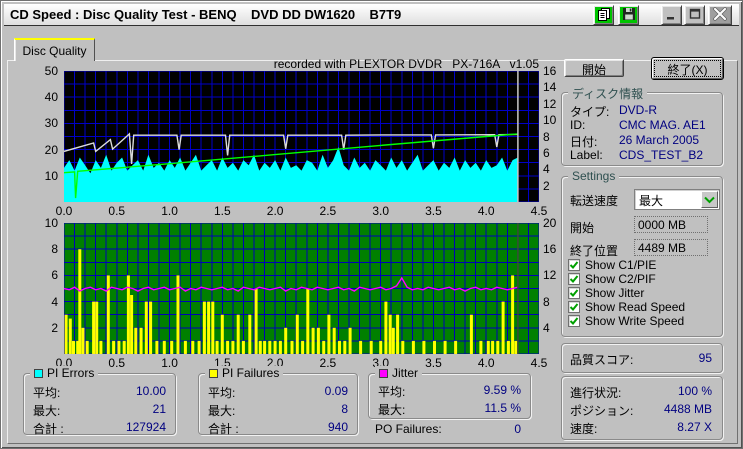 The width and height of the screenshot is (743, 449). I want to click on chevron-down-icon, so click(709, 199).